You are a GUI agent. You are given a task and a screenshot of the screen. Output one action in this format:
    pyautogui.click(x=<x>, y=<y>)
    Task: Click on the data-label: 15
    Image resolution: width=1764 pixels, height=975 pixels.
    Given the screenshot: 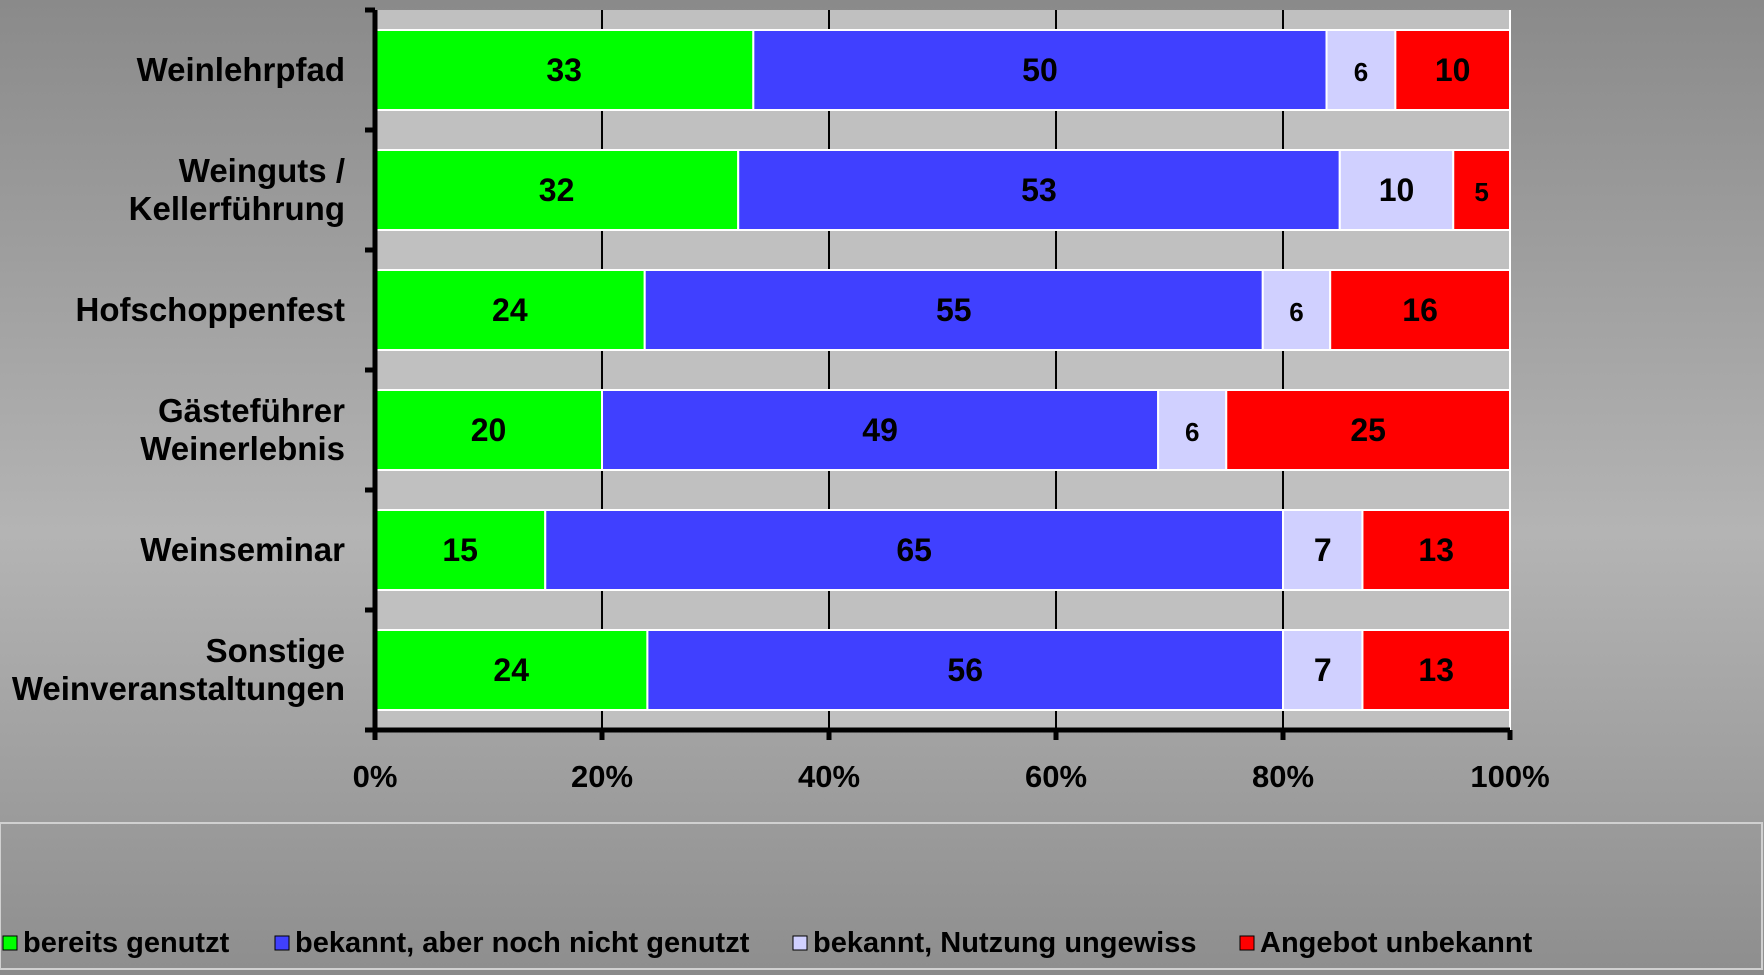 What is the action you would take?
    pyautogui.click(x=460, y=550)
    